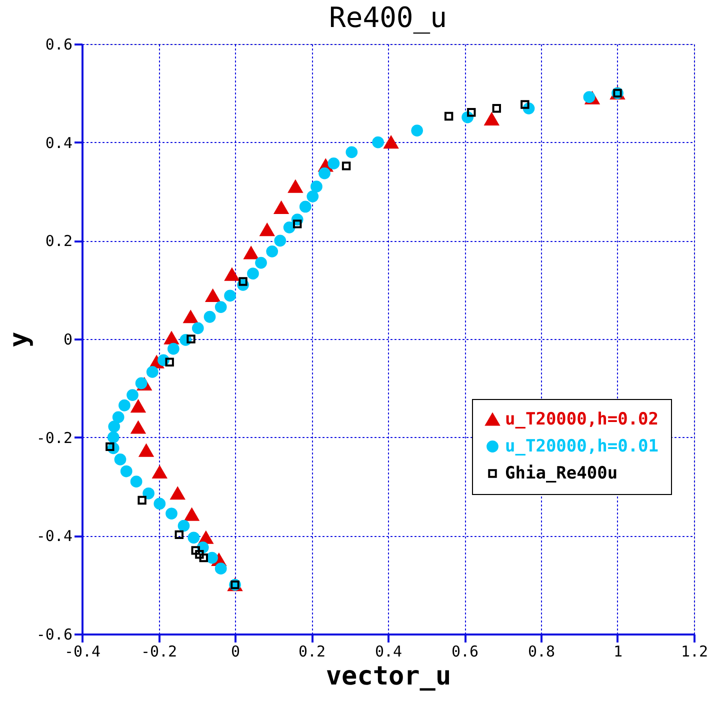  I want to click on x-tick-label: 0.2, so click(312, 651).